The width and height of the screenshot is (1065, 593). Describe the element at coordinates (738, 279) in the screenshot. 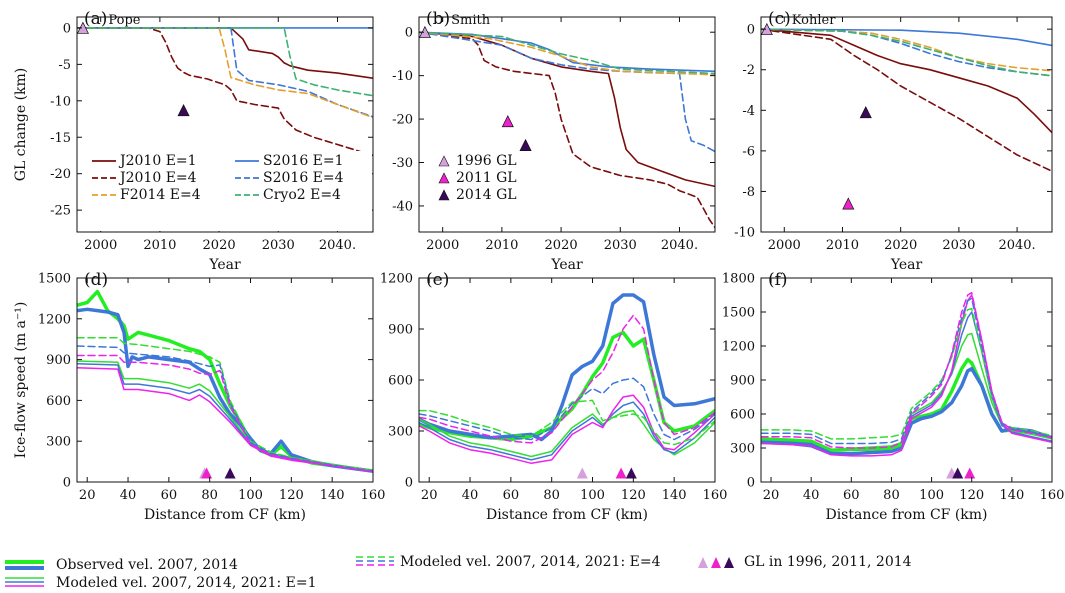

I see `y-tick-label: 1800` at that location.